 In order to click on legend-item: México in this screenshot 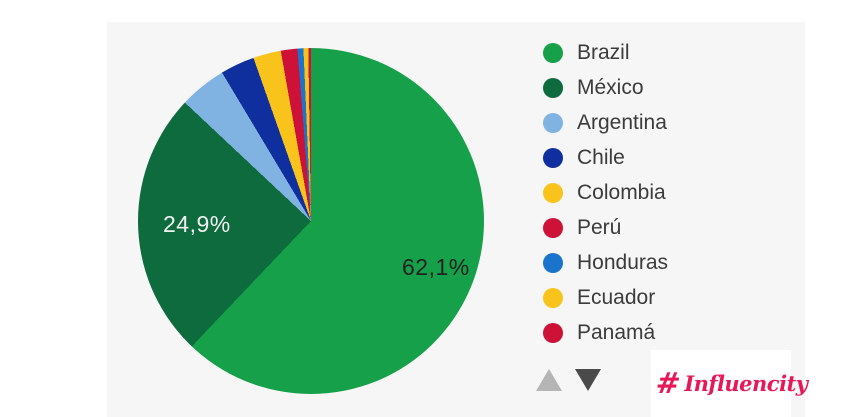, I will do `click(605, 87)`.